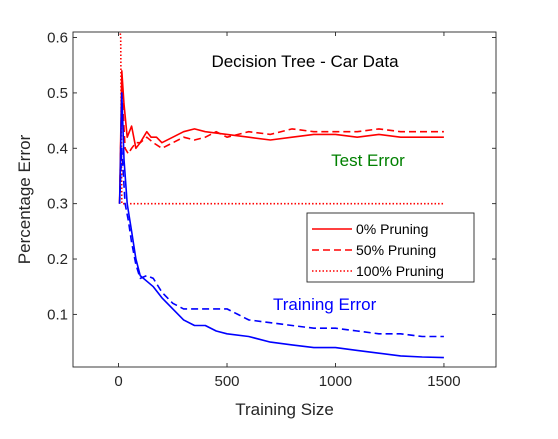 Image resolution: width=558 pixels, height=439 pixels. What do you see at coordinates (392, 229) in the screenshot?
I see `legend-label: 0% Pruning` at bounding box center [392, 229].